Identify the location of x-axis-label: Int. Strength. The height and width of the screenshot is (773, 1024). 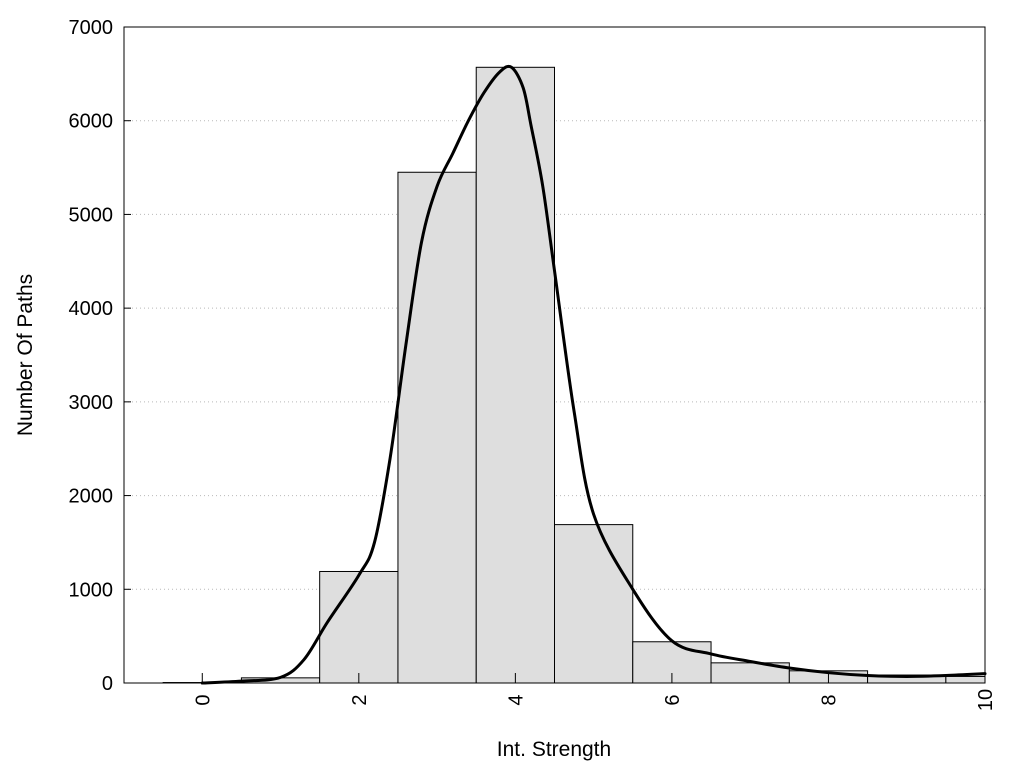
(554, 749).